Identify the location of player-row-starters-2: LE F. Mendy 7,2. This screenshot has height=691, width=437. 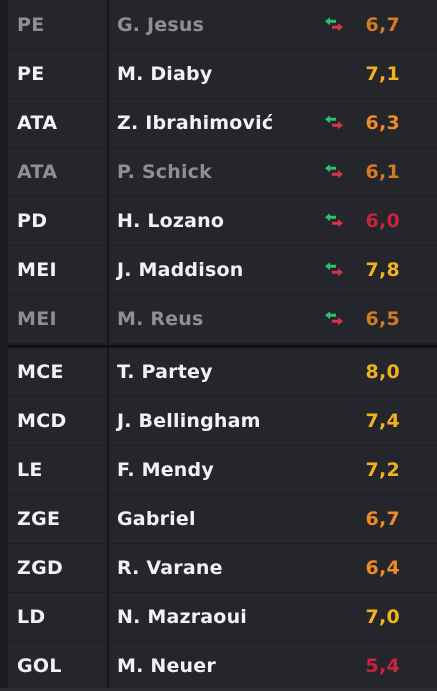
(222, 470).